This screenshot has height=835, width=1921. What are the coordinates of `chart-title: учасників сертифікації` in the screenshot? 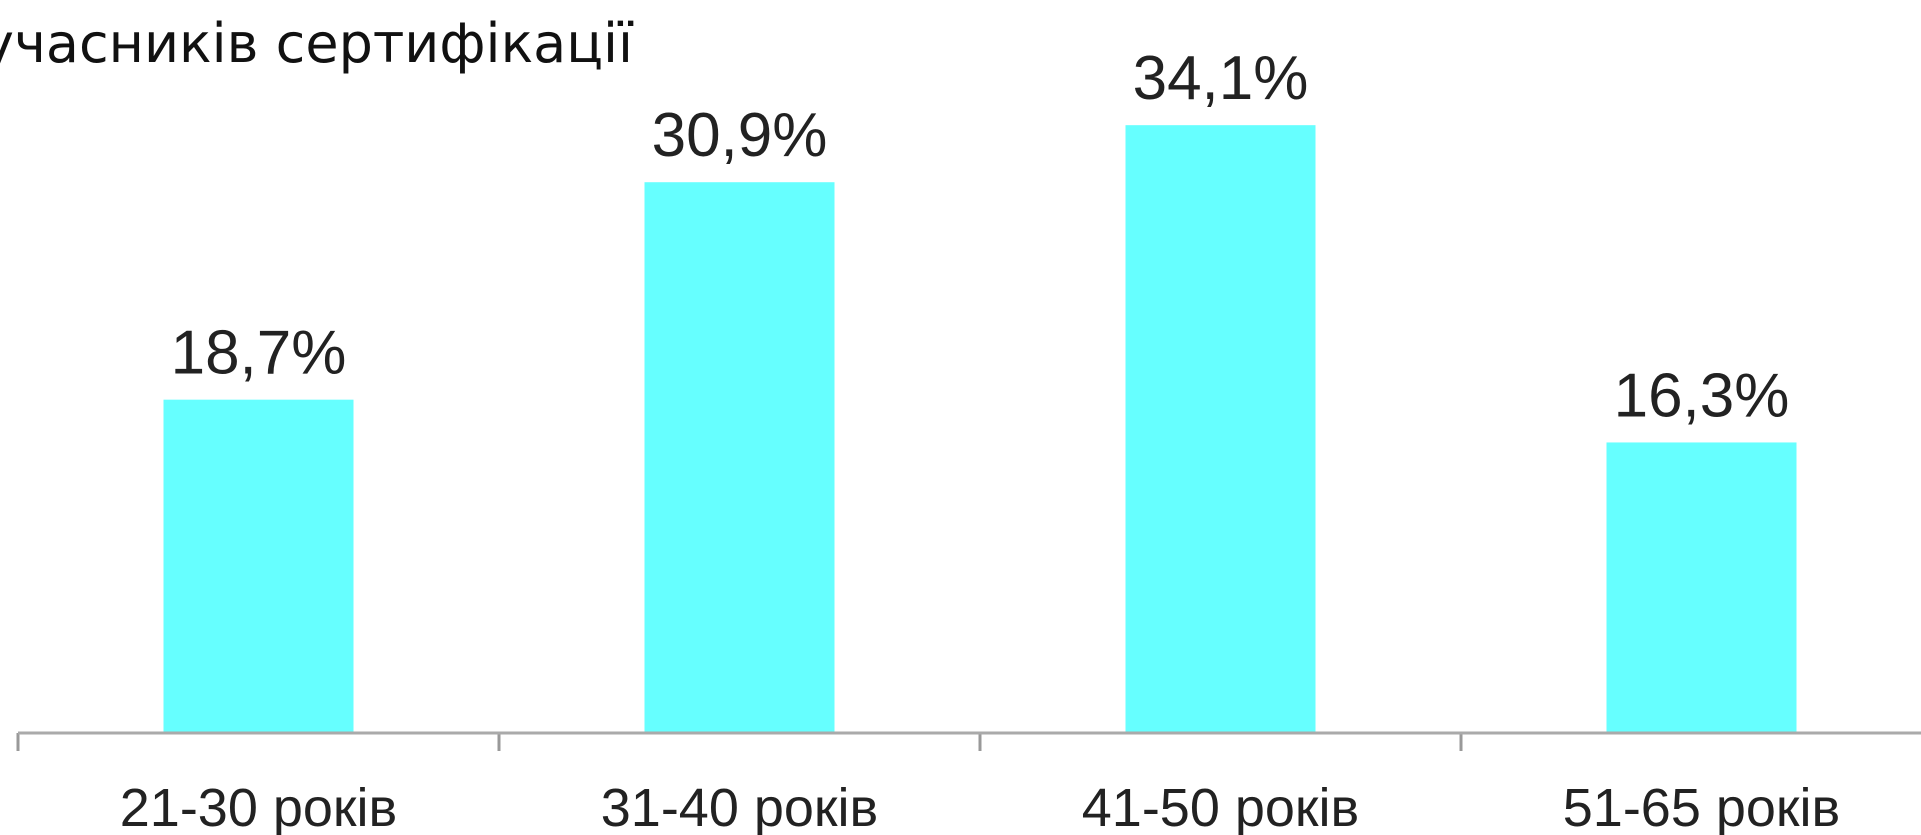 It's located at (317, 43).